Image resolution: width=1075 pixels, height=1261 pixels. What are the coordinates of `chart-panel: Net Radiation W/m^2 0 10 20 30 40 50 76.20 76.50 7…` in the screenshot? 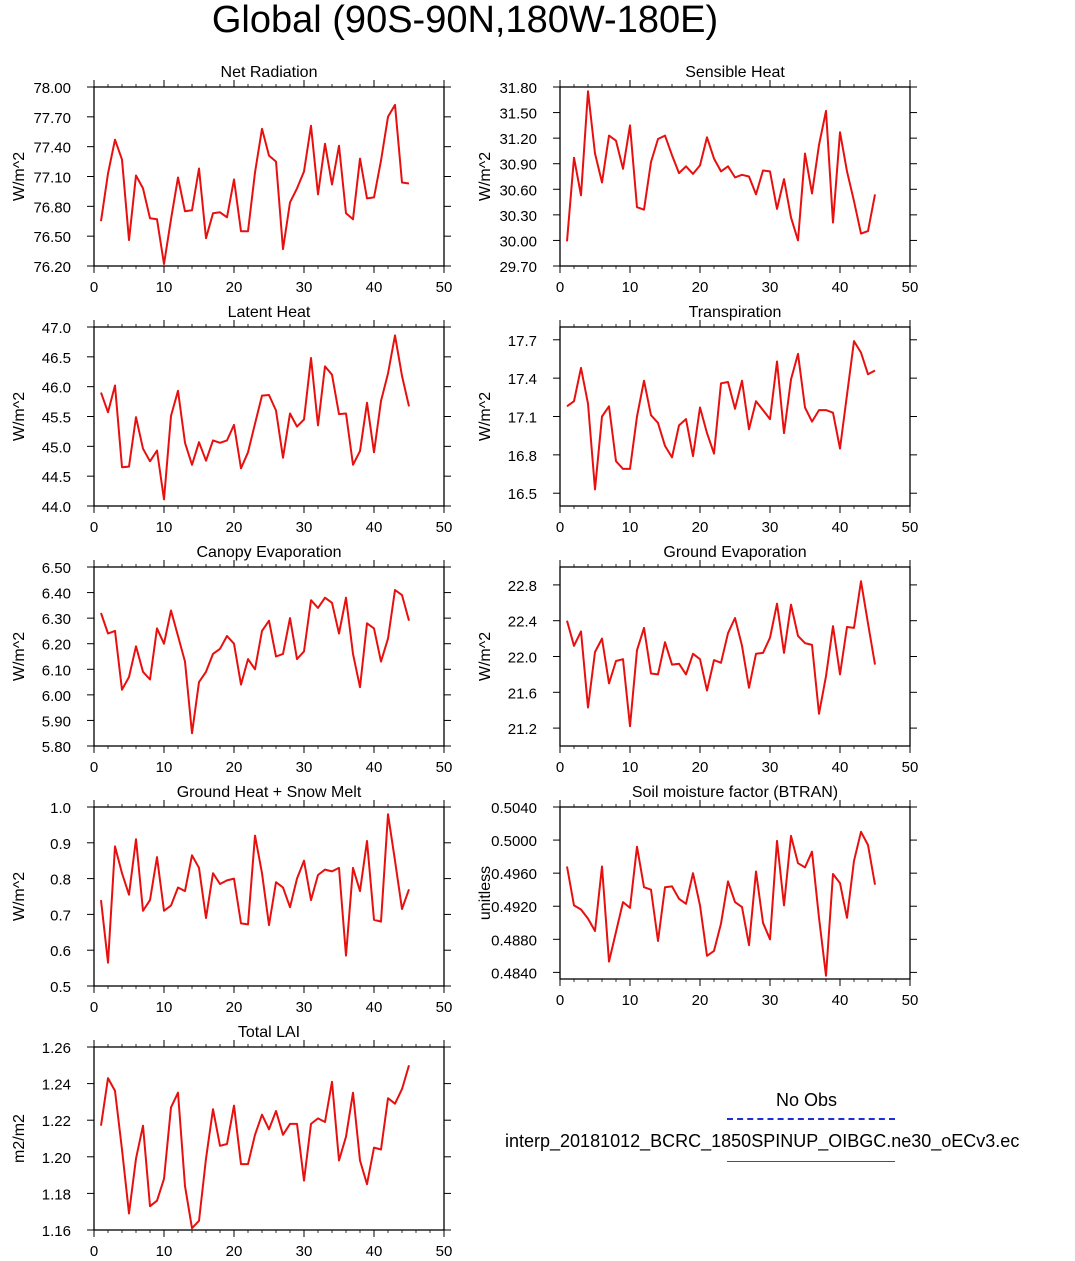 It's located at (231, 180).